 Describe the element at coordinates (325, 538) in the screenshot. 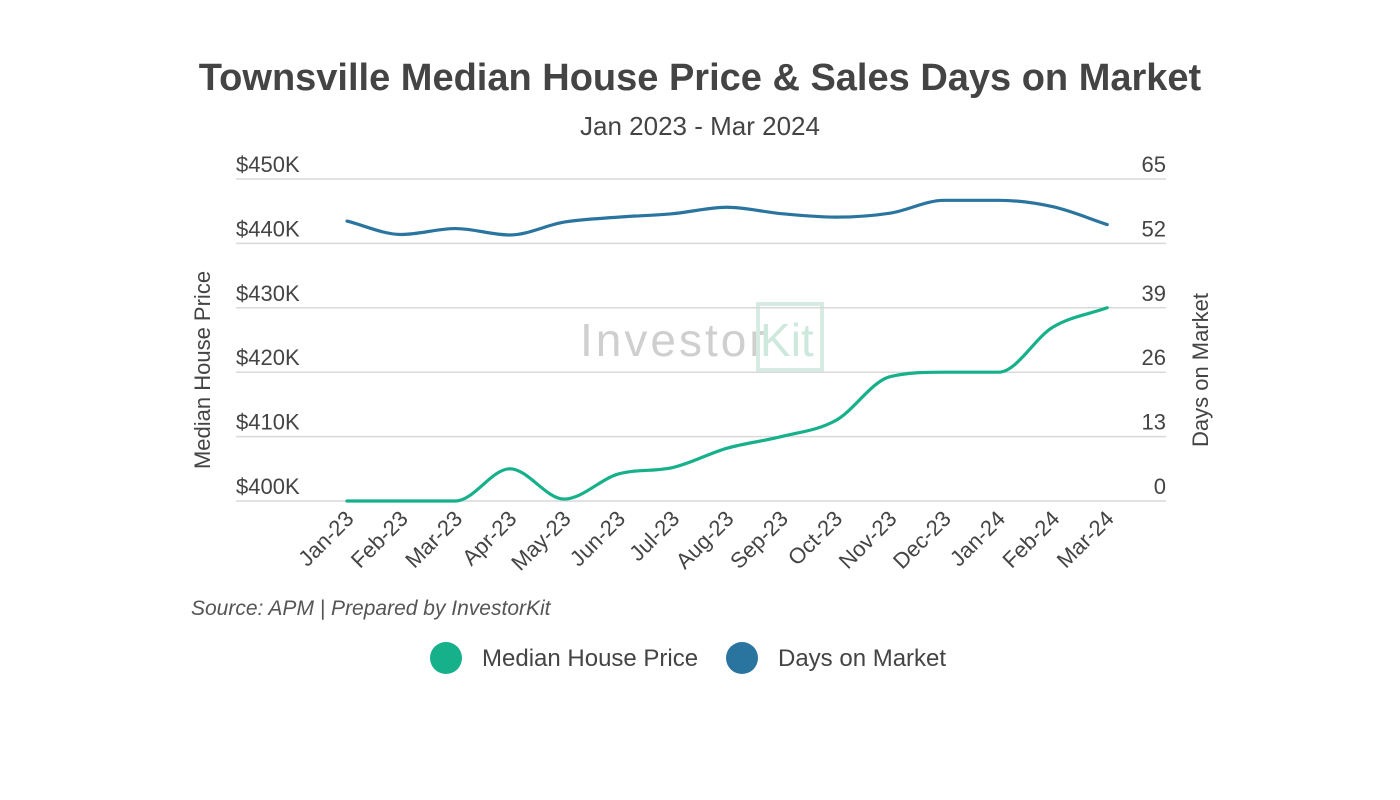

I see `x-tick-label: Jan-23` at that location.